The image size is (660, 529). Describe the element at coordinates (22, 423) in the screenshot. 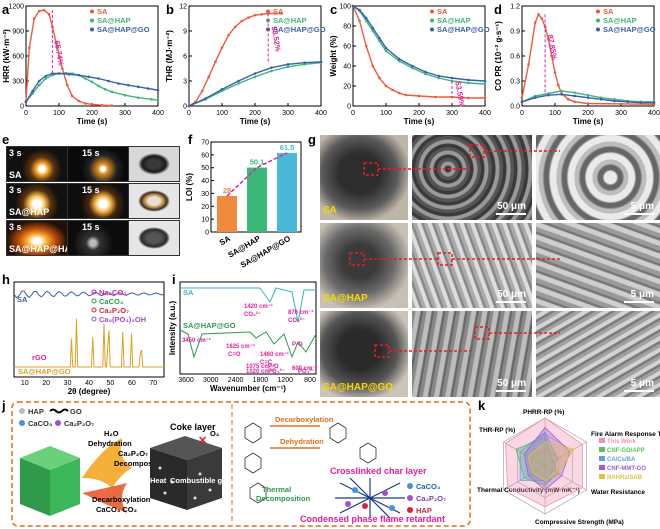

I see `caco3-legend-dot` at that location.